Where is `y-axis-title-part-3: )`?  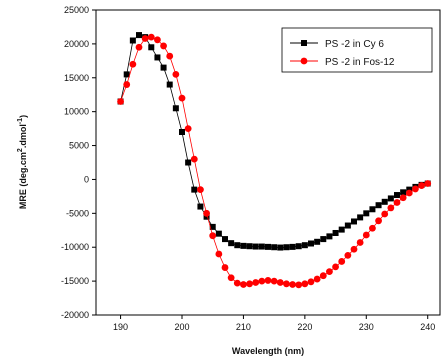
y-axis-title-part-3: ) is located at coordinates (23, 116).